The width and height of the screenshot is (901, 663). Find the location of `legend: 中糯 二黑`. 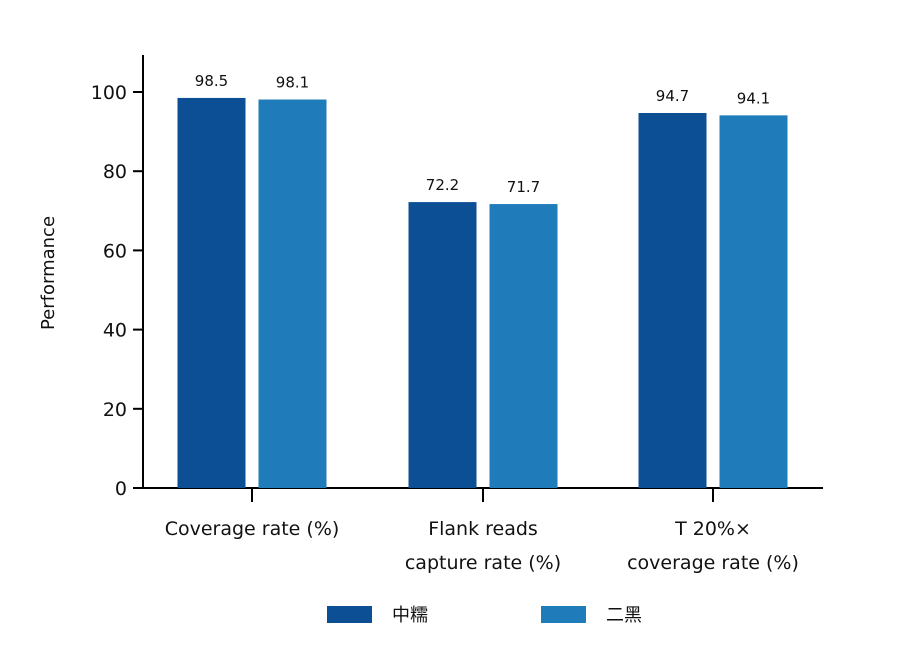

legend: 中糯 二黑 is located at coordinates (484, 615).